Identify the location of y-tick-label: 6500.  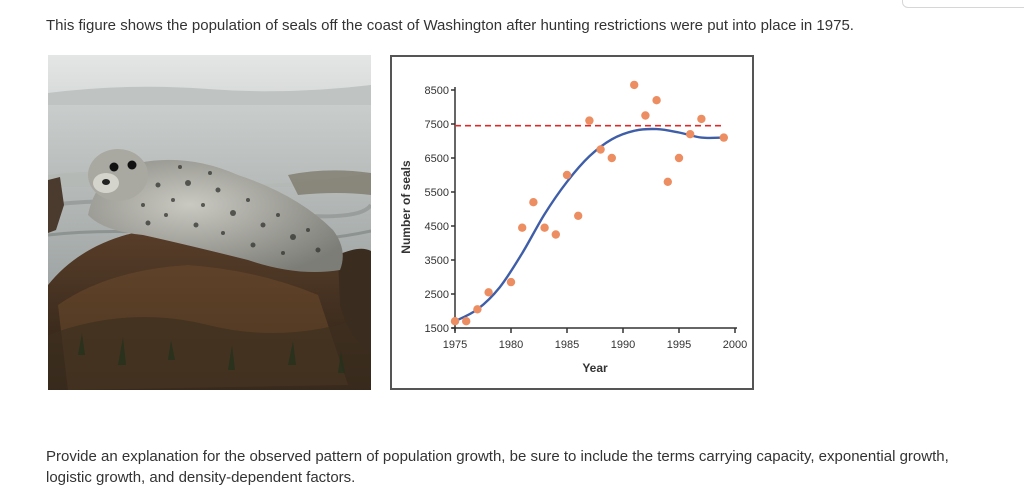
(437, 159).